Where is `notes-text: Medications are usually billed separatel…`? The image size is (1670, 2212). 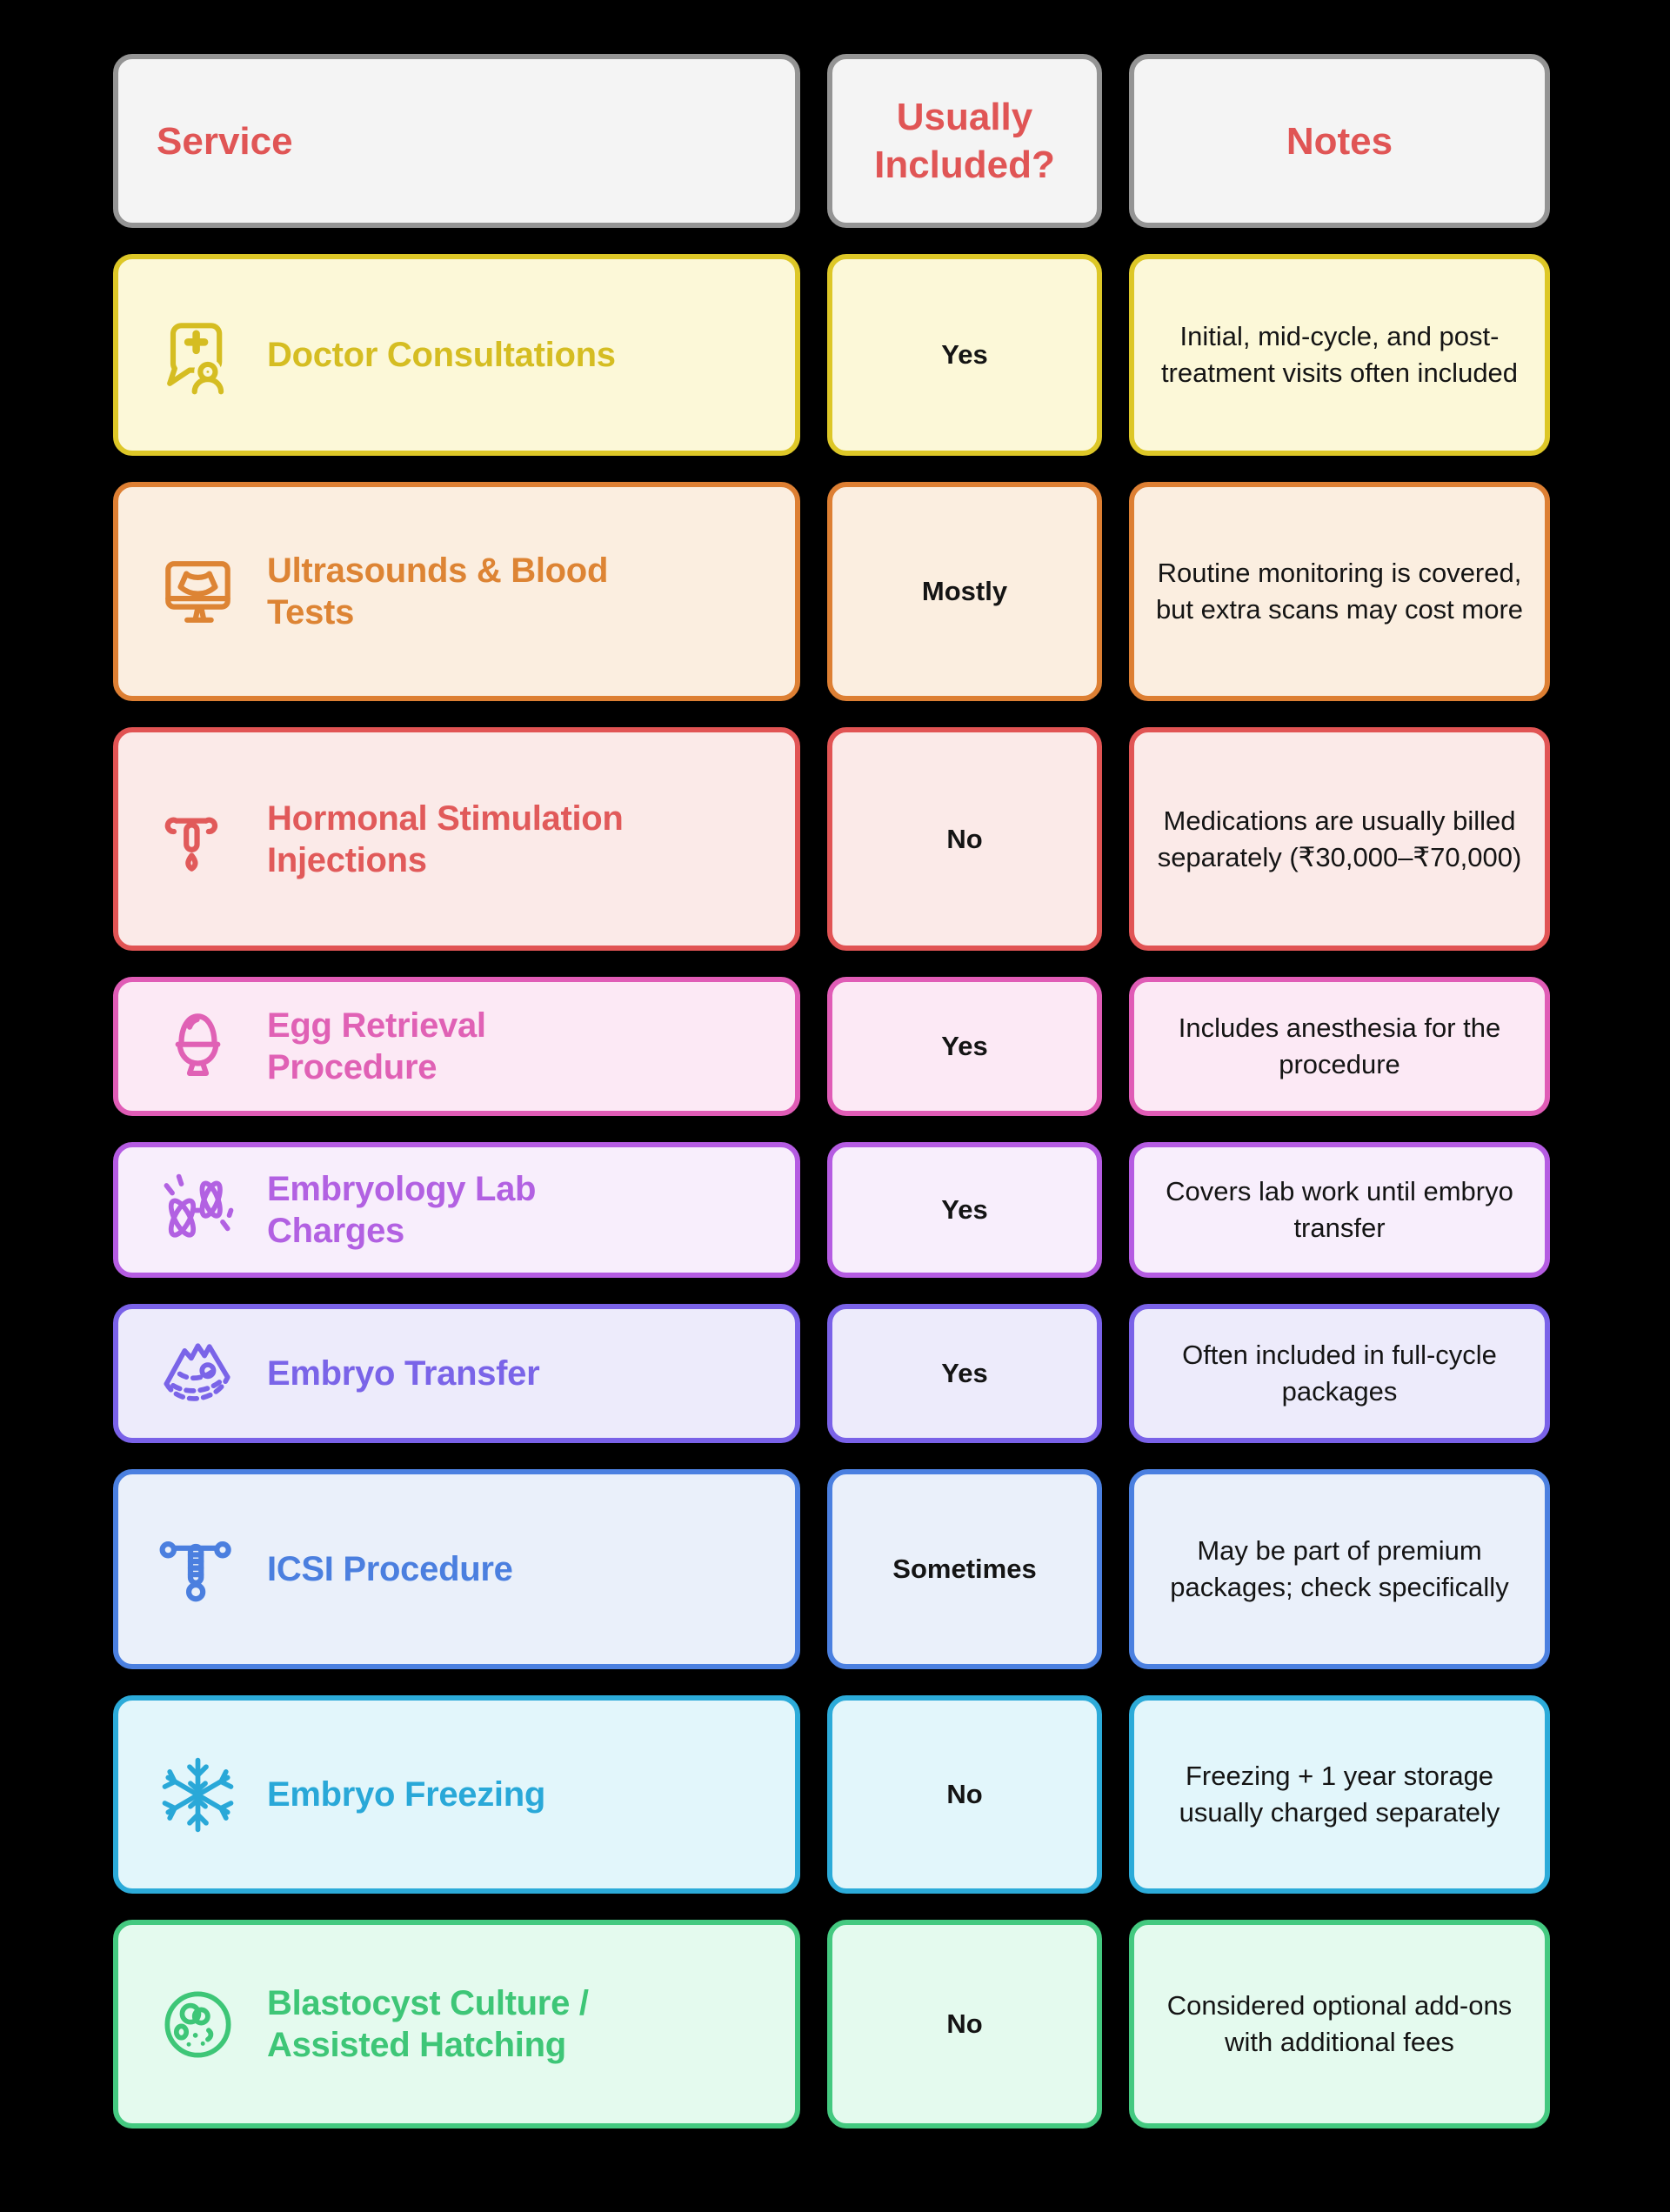
notes-text: Medications are usually billed separatel… is located at coordinates (1339, 838).